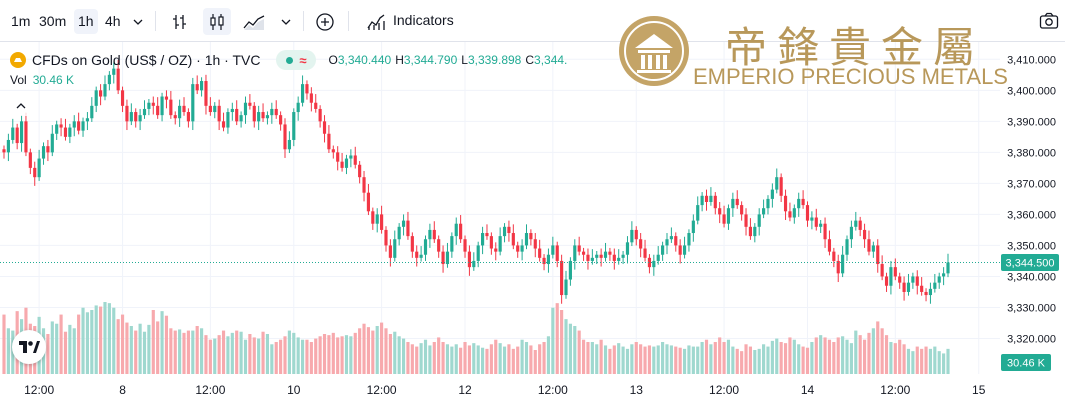 Image resolution: width=1065 pixels, height=404 pixels. I want to click on market-status-badge: ≈, so click(296, 60).